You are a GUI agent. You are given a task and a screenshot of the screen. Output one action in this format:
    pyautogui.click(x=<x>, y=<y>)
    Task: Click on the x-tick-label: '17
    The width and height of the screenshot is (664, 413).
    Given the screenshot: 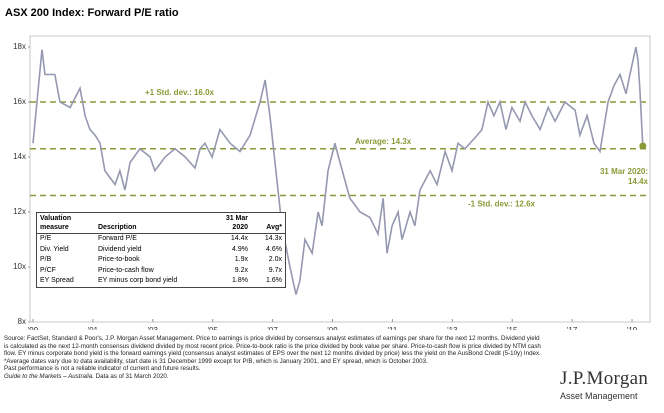 What is the action you would take?
    pyautogui.click(x=572, y=328)
    